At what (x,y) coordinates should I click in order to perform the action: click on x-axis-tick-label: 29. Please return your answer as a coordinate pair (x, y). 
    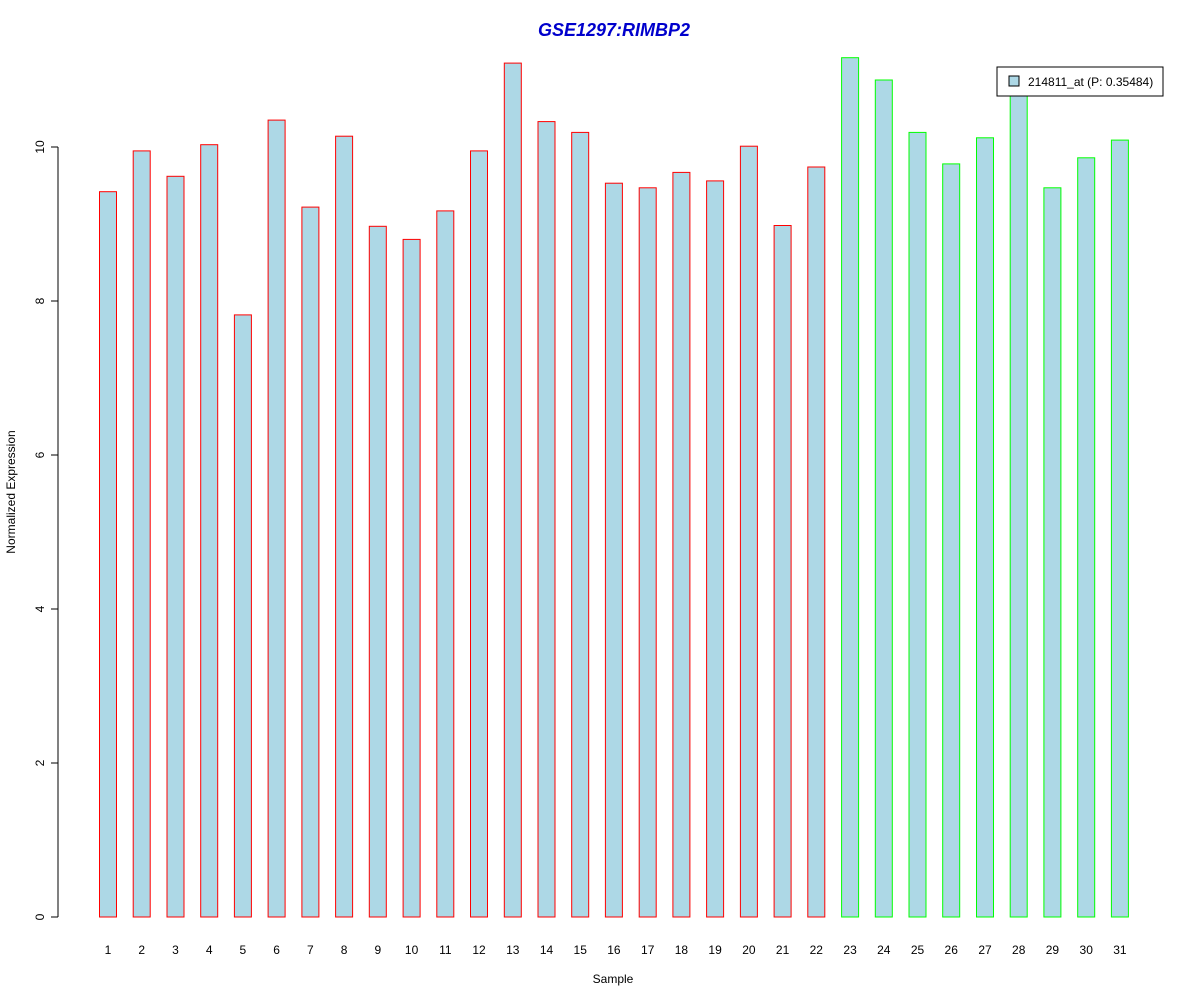
    Looking at the image, I should click on (1053, 950).